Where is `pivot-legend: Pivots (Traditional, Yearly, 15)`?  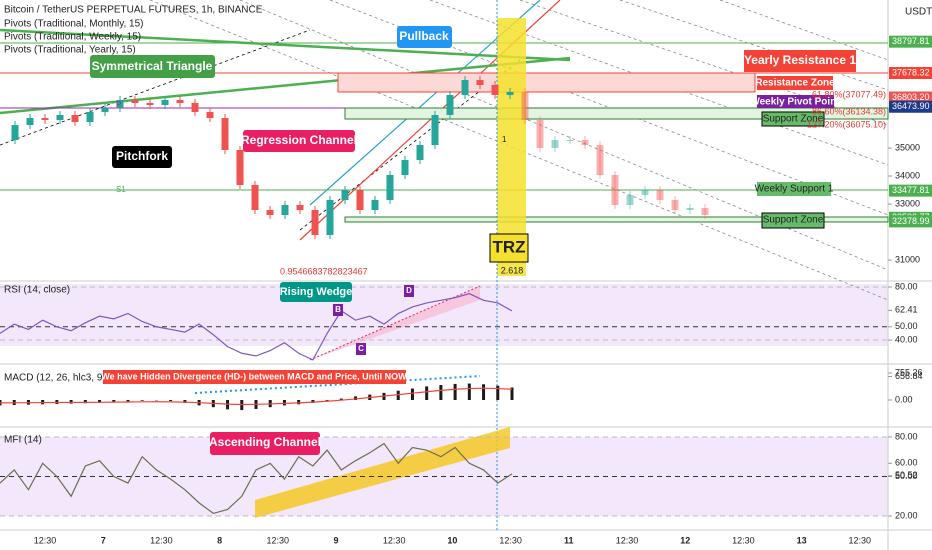 pivot-legend: Pivots (Traditional, Yearly, 15) is located at coordinates (70, 50).